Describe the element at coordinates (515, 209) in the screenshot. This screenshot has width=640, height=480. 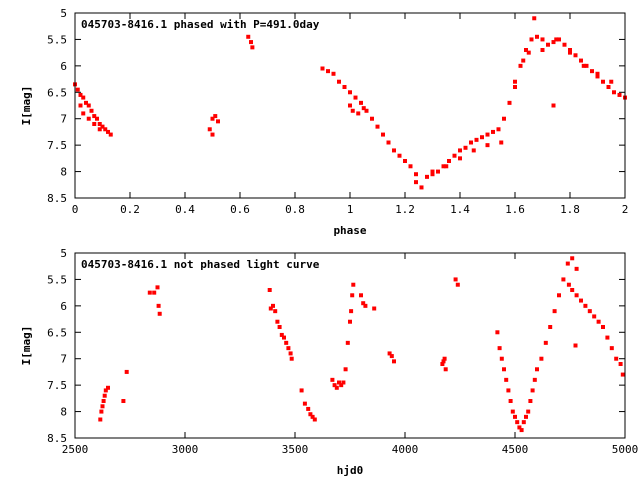
I see `x-tick-label: 1.6` at that location.